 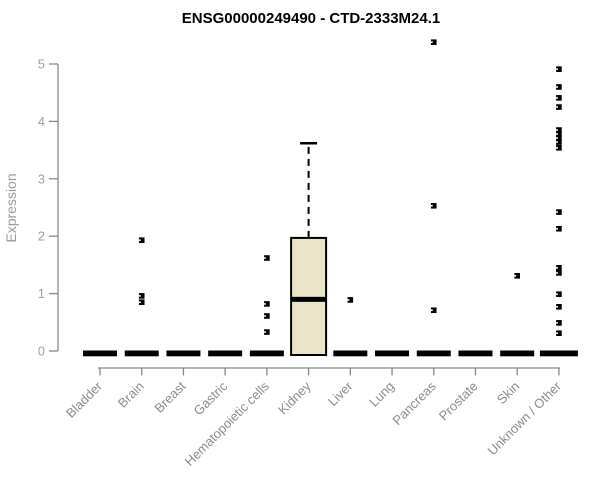 I want to click on box-skin, so click(x=517, y=353).